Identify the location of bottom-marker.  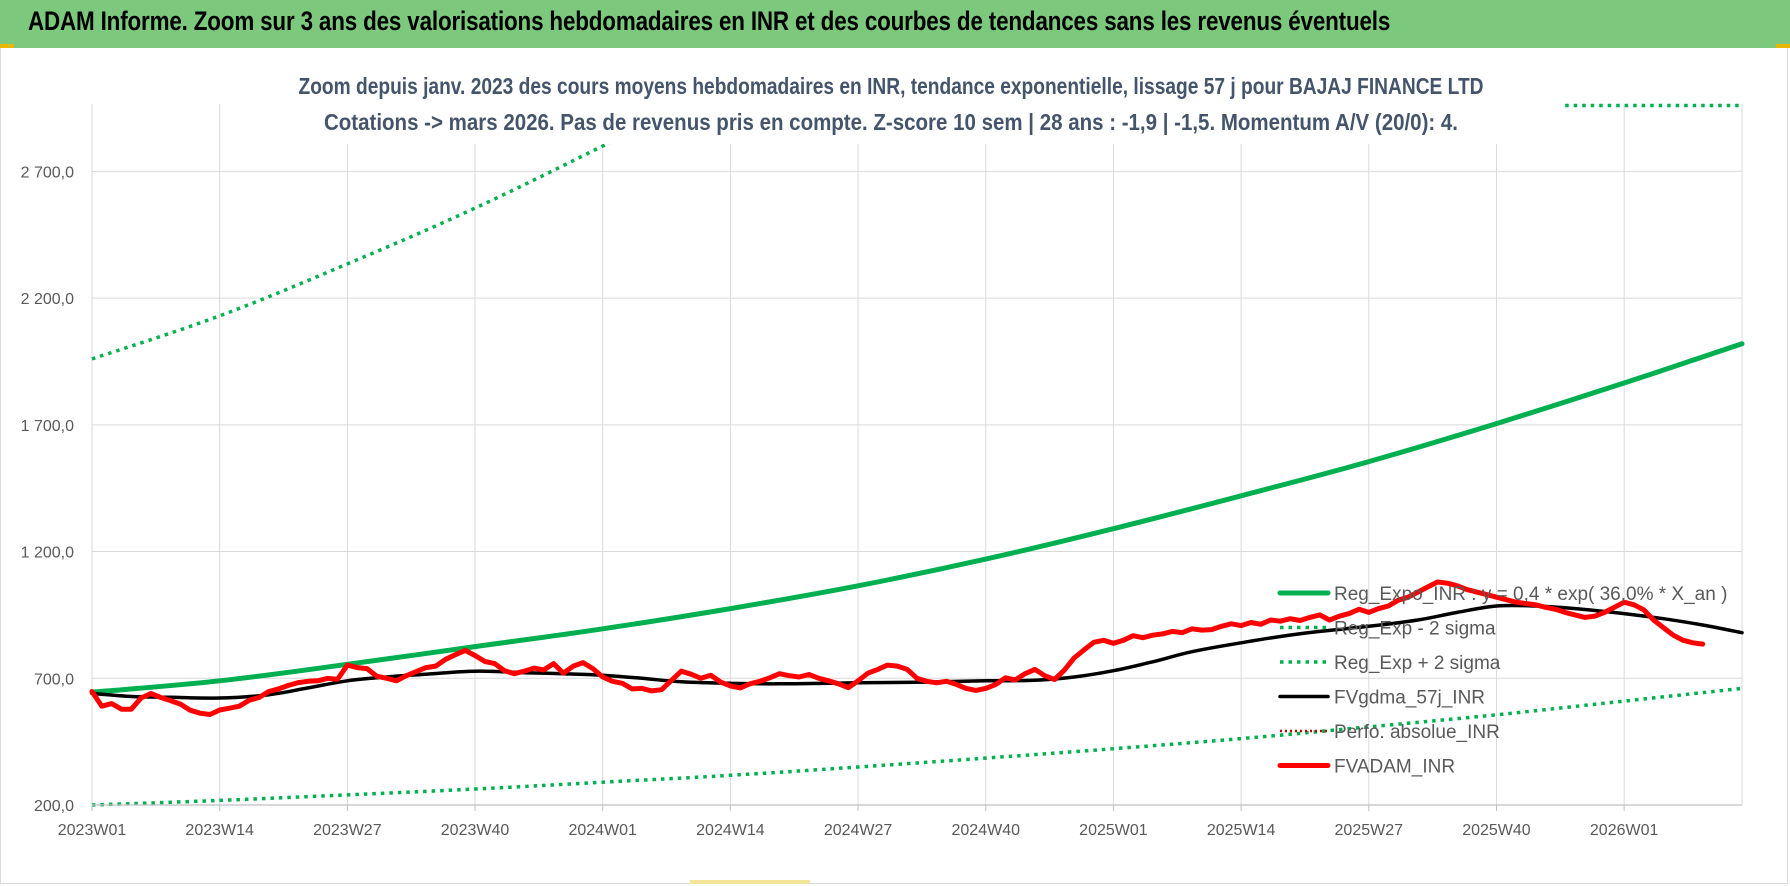
(750, 882).